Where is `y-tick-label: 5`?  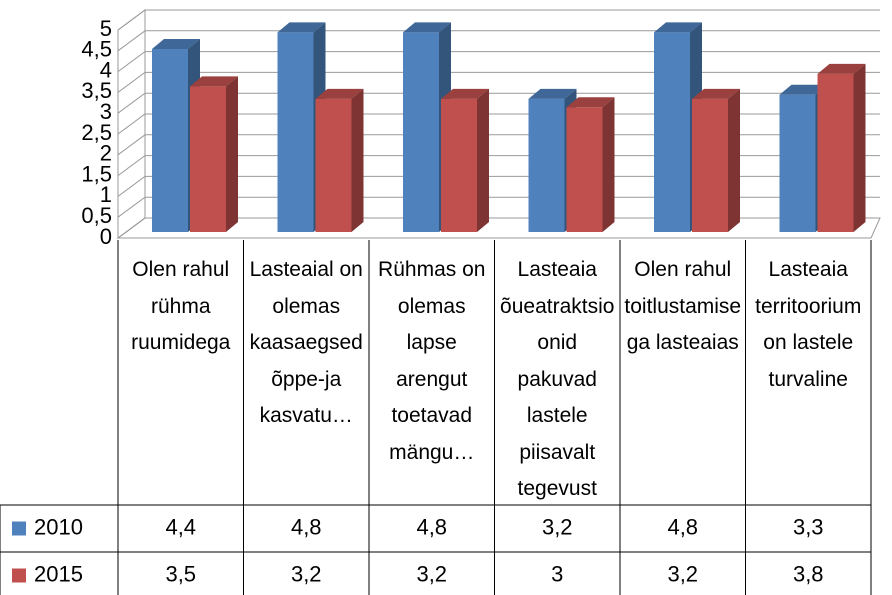
y-tick-label: 5 is located at coordinates (106, 28).